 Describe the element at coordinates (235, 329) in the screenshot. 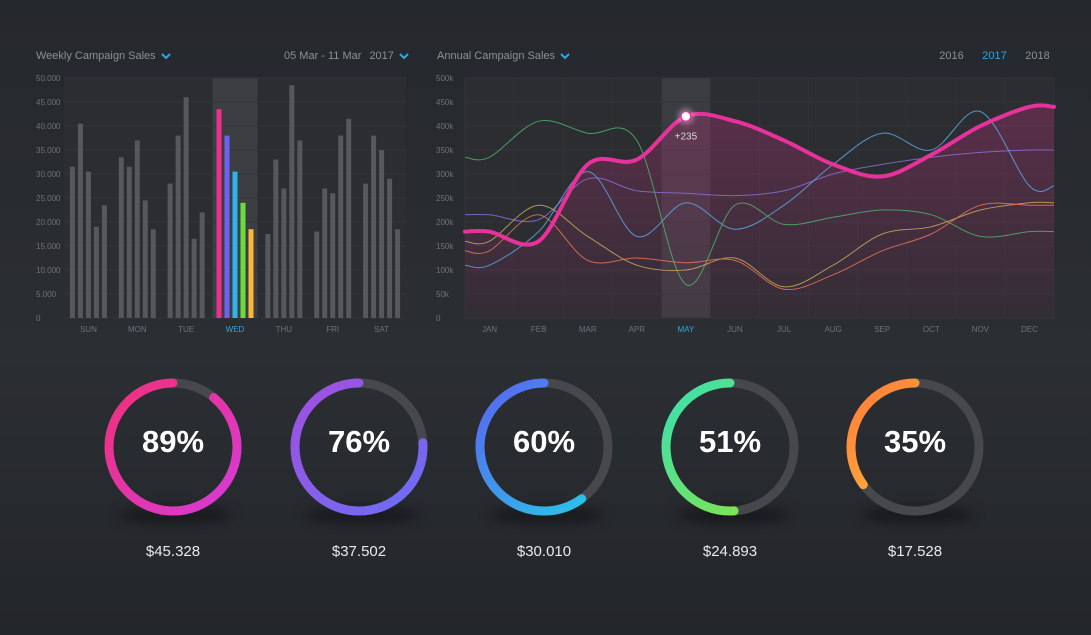

I see `x-tick-label: WED` at that location.